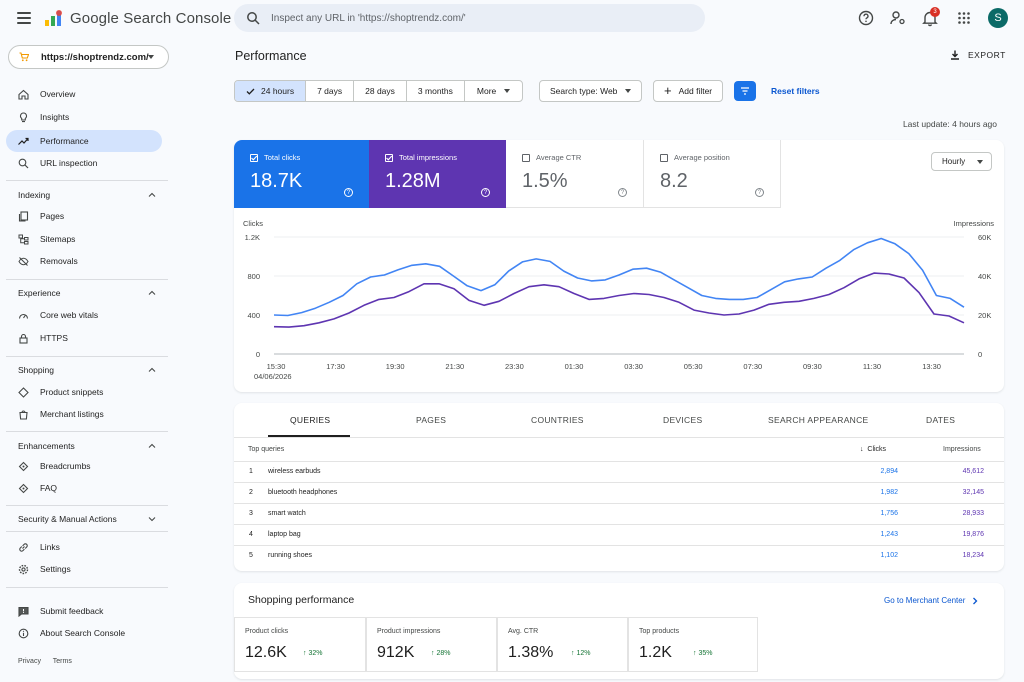  What do you see at coordinates (23, 94) in the screenshot?
I see `home-icon` at bounding box center [23, 94].